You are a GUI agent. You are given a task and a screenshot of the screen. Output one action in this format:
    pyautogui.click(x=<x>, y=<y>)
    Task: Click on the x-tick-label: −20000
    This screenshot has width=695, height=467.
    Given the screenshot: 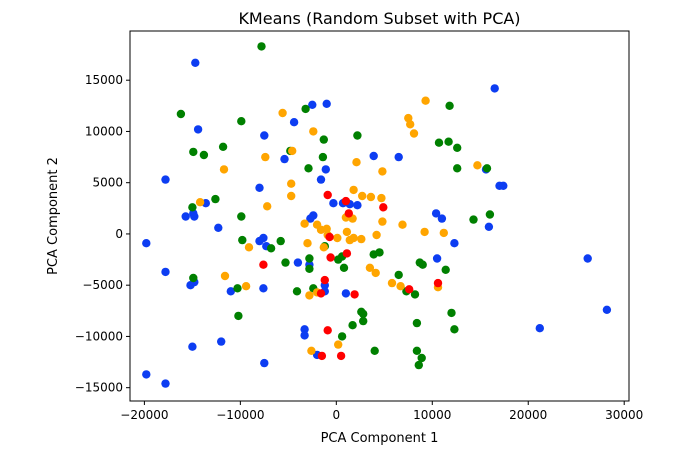 What is the action you would take?
    pyautogui.click(x=144, y=415)
    